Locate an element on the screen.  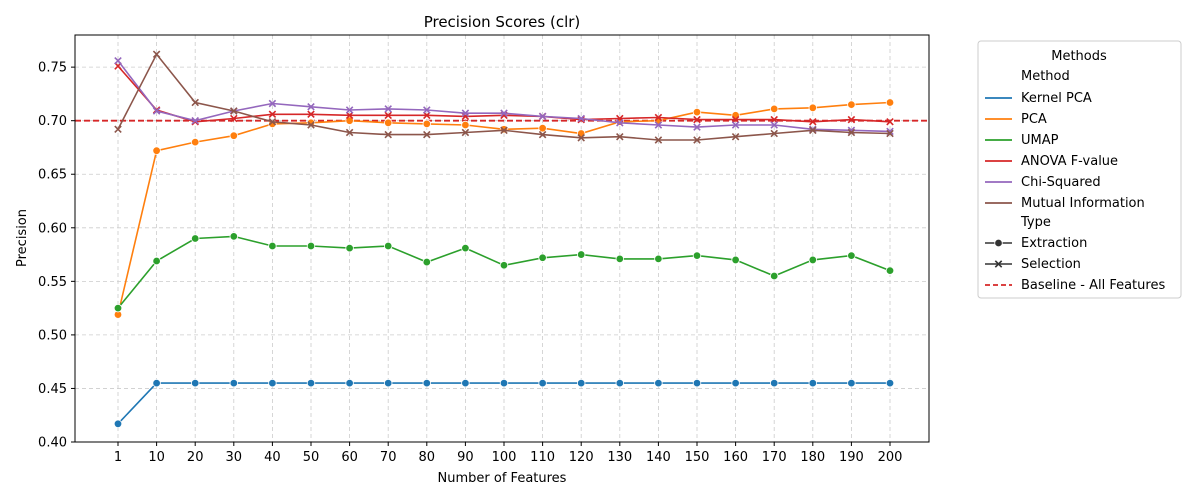
y-tick-label: 0.60 is located at coordinates (52, 228).